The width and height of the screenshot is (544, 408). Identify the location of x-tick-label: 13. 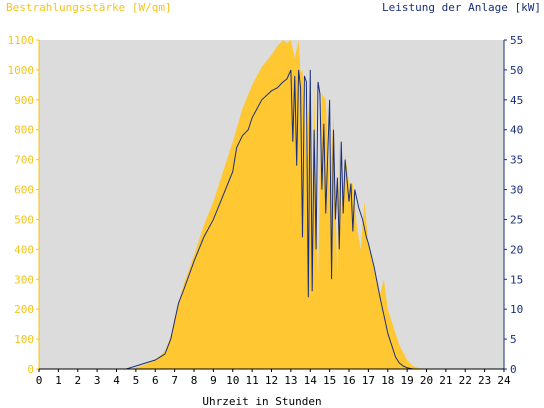
(290, 380).